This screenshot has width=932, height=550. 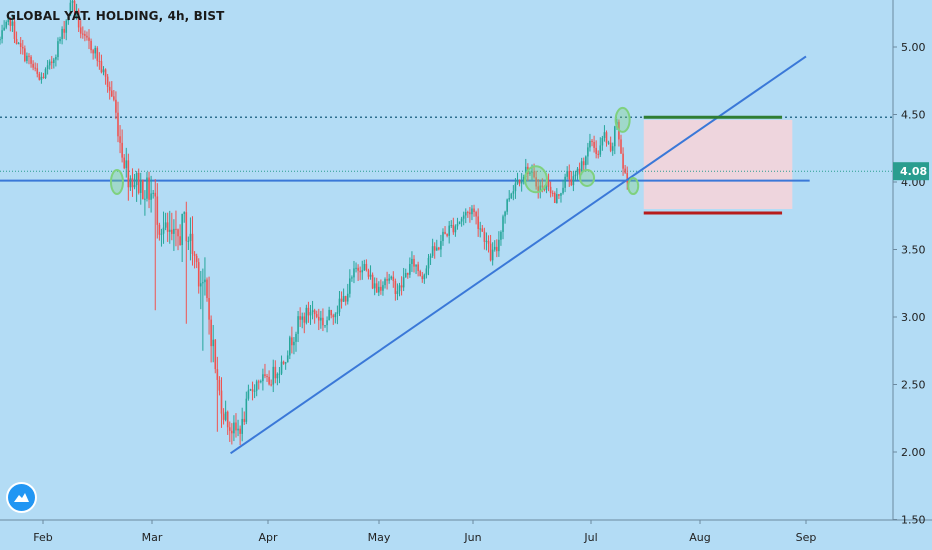 What do you see at coordinates (718, 164) in the screenshot?
I see `risk-zone` at bounding box center [718, 164].